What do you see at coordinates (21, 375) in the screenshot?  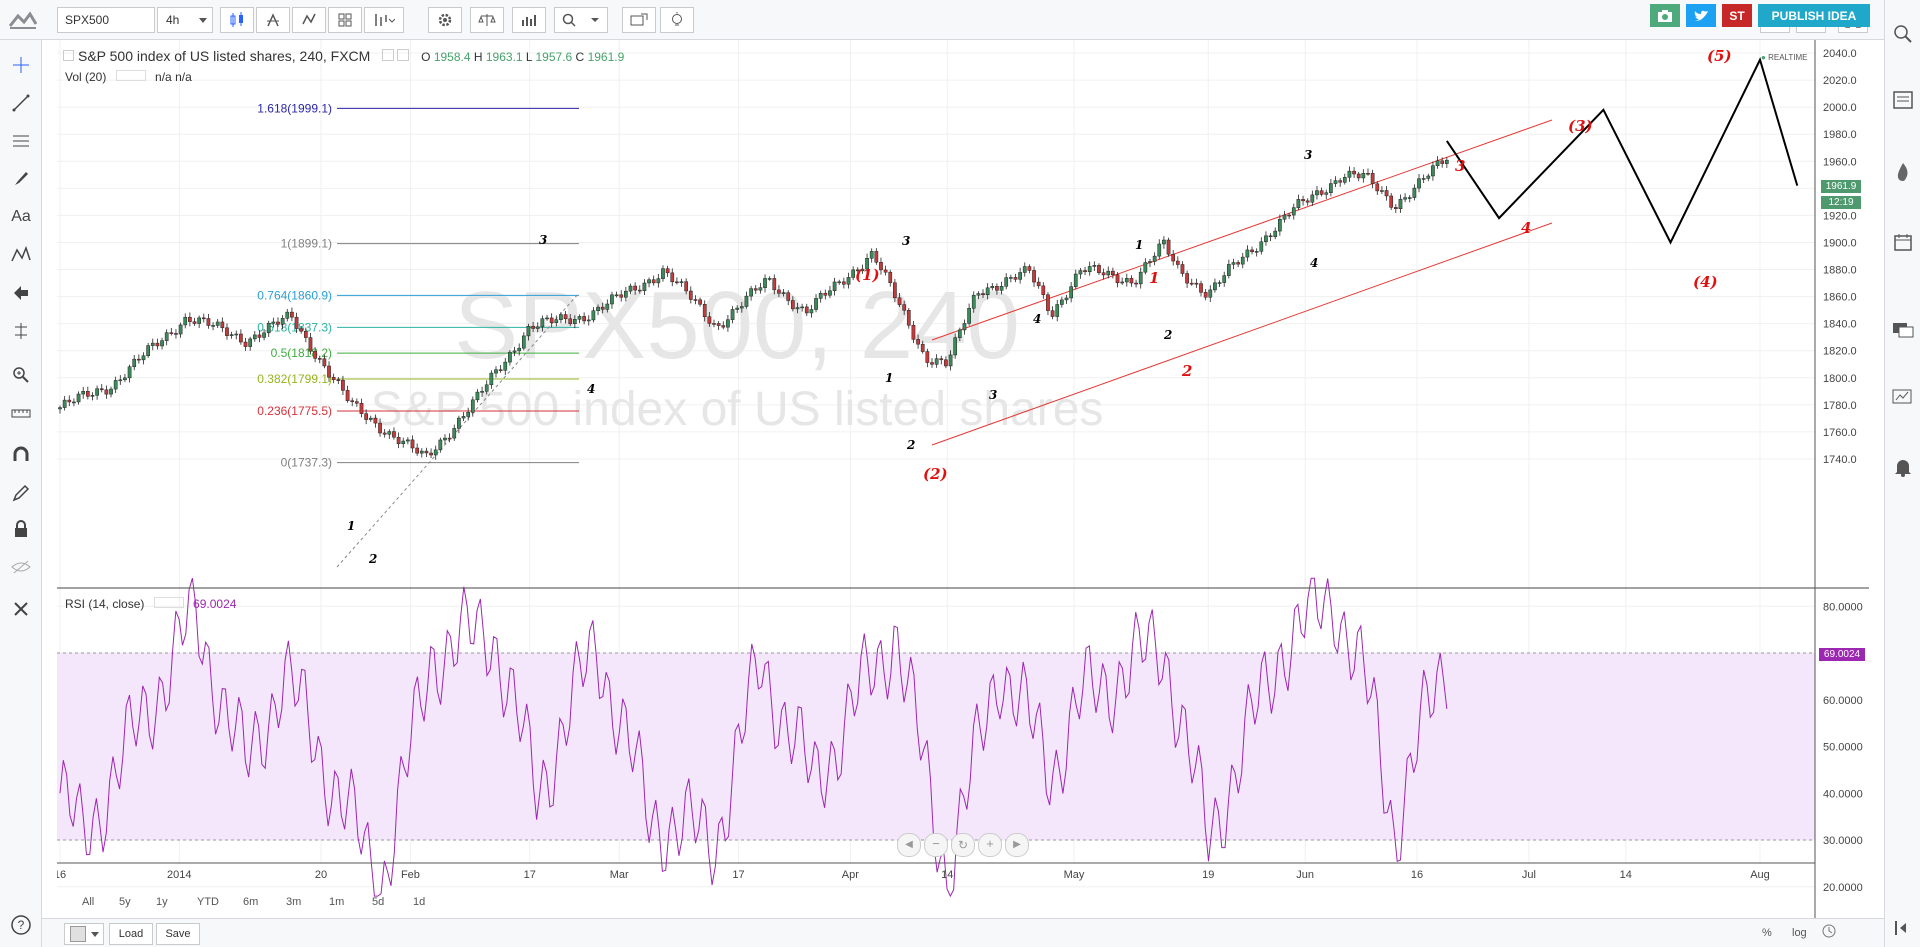 I see `zoom-in-icon` at bounding box center [21, 375].